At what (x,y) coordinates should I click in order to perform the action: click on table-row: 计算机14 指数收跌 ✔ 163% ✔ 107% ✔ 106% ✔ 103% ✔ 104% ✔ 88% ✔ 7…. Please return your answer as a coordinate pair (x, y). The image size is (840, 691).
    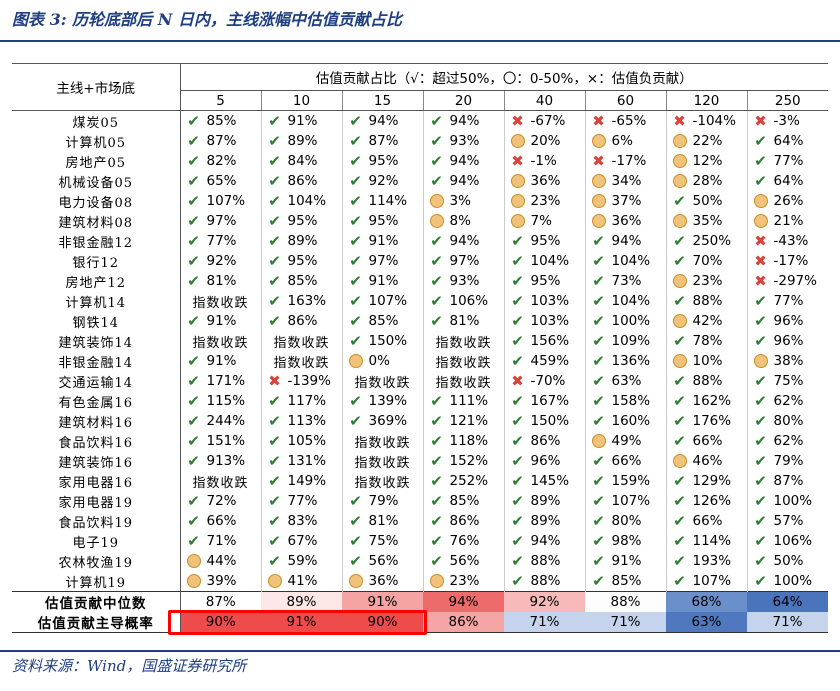
    Looking at the image, I should click on (420, 301).